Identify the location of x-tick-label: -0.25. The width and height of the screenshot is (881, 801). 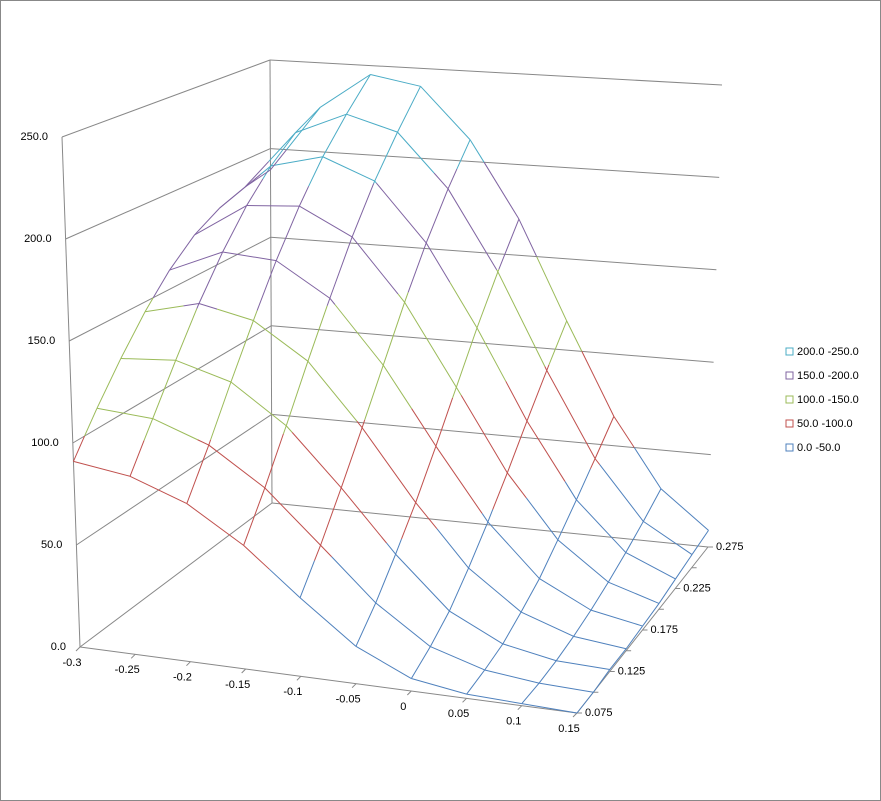
(127, 670).